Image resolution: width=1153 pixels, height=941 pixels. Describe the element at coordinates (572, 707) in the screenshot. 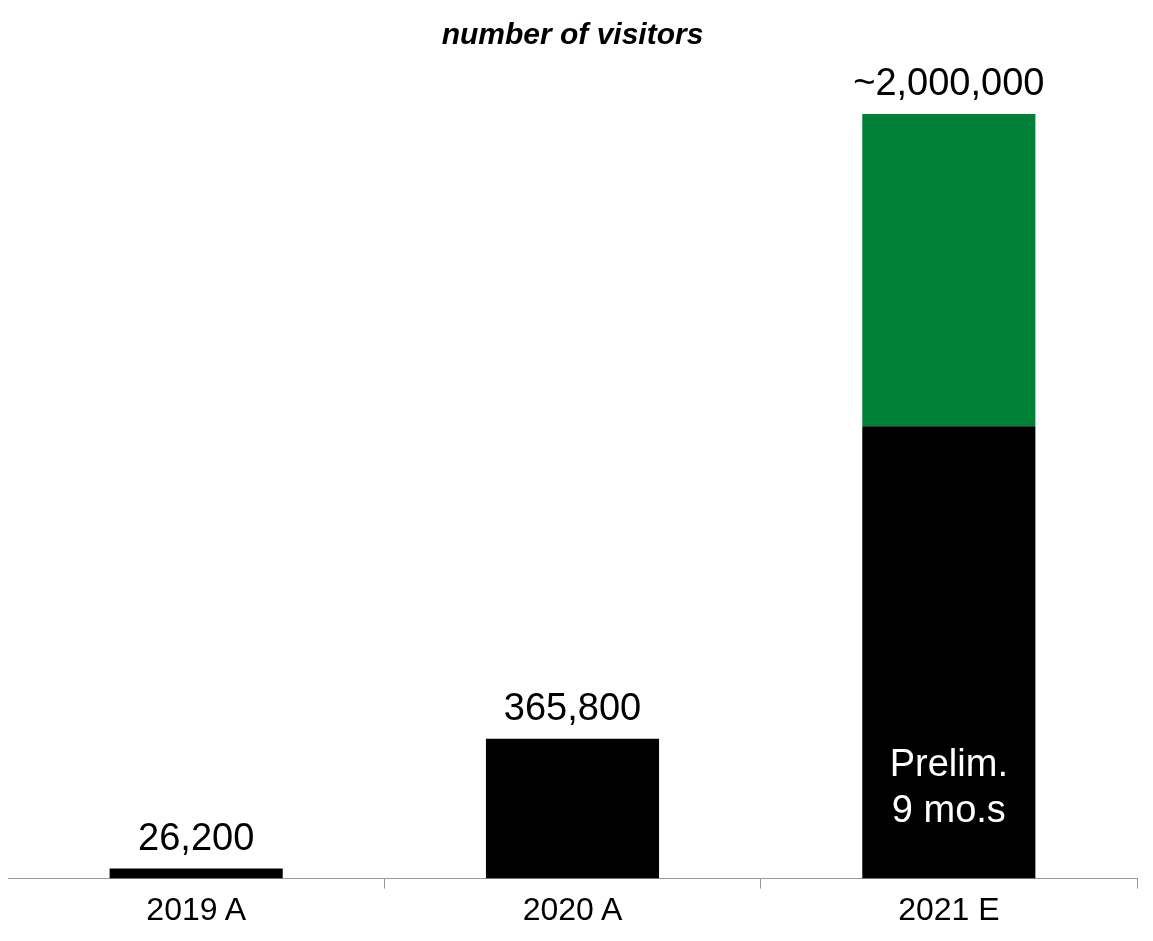

I see `data-label: 365,800` at that location.